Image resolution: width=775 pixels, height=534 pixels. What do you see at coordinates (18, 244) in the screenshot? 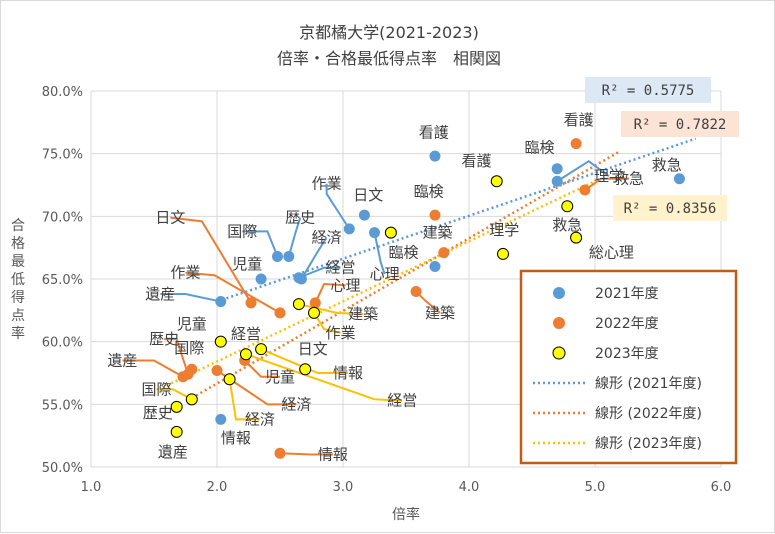
I see `y-axis-title-char: 格` at bounding box center [18, 244].